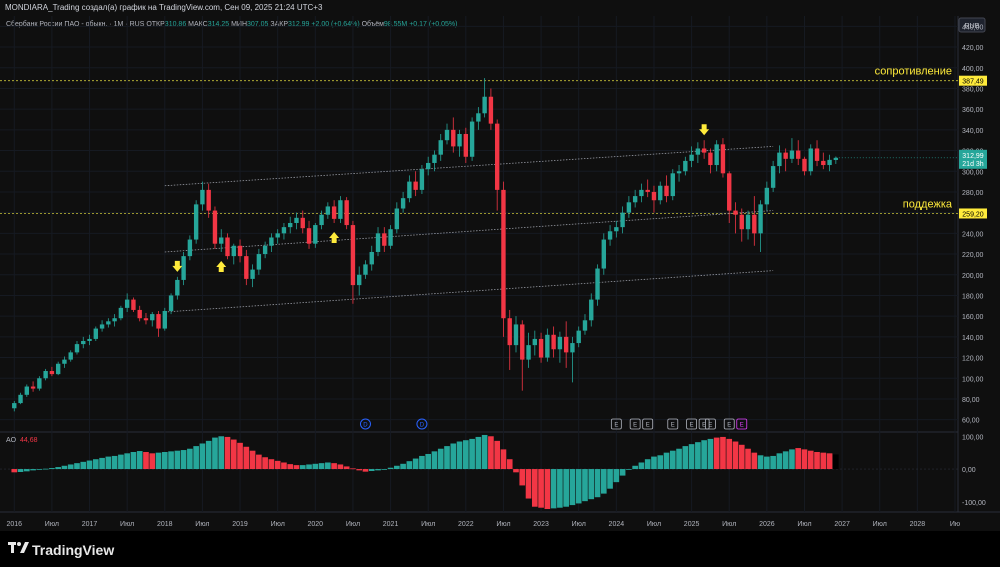 This screenshot has height=567, width=1000. What do you see at coordinates (973, 48) in the screenshot?
I see `y-tick-label: 420,00` at bounding box center [973, 48].